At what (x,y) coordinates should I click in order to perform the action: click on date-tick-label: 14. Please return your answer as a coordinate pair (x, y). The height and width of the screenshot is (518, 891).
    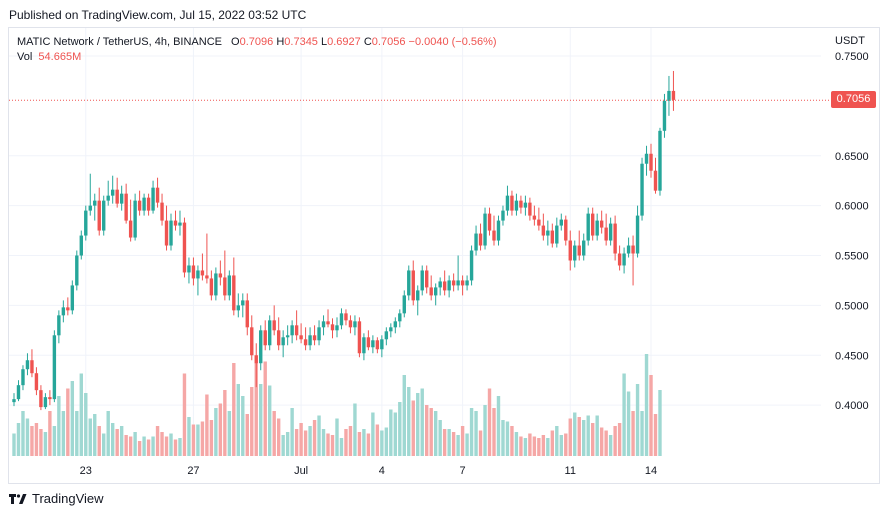
    Looking at the image, I should click on (651, 471).